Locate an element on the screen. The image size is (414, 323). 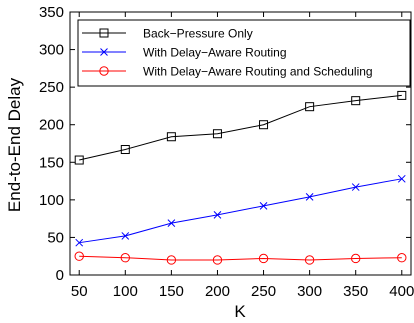
legend-label: Back−Pressure Only is located at coordinates (198, 34).